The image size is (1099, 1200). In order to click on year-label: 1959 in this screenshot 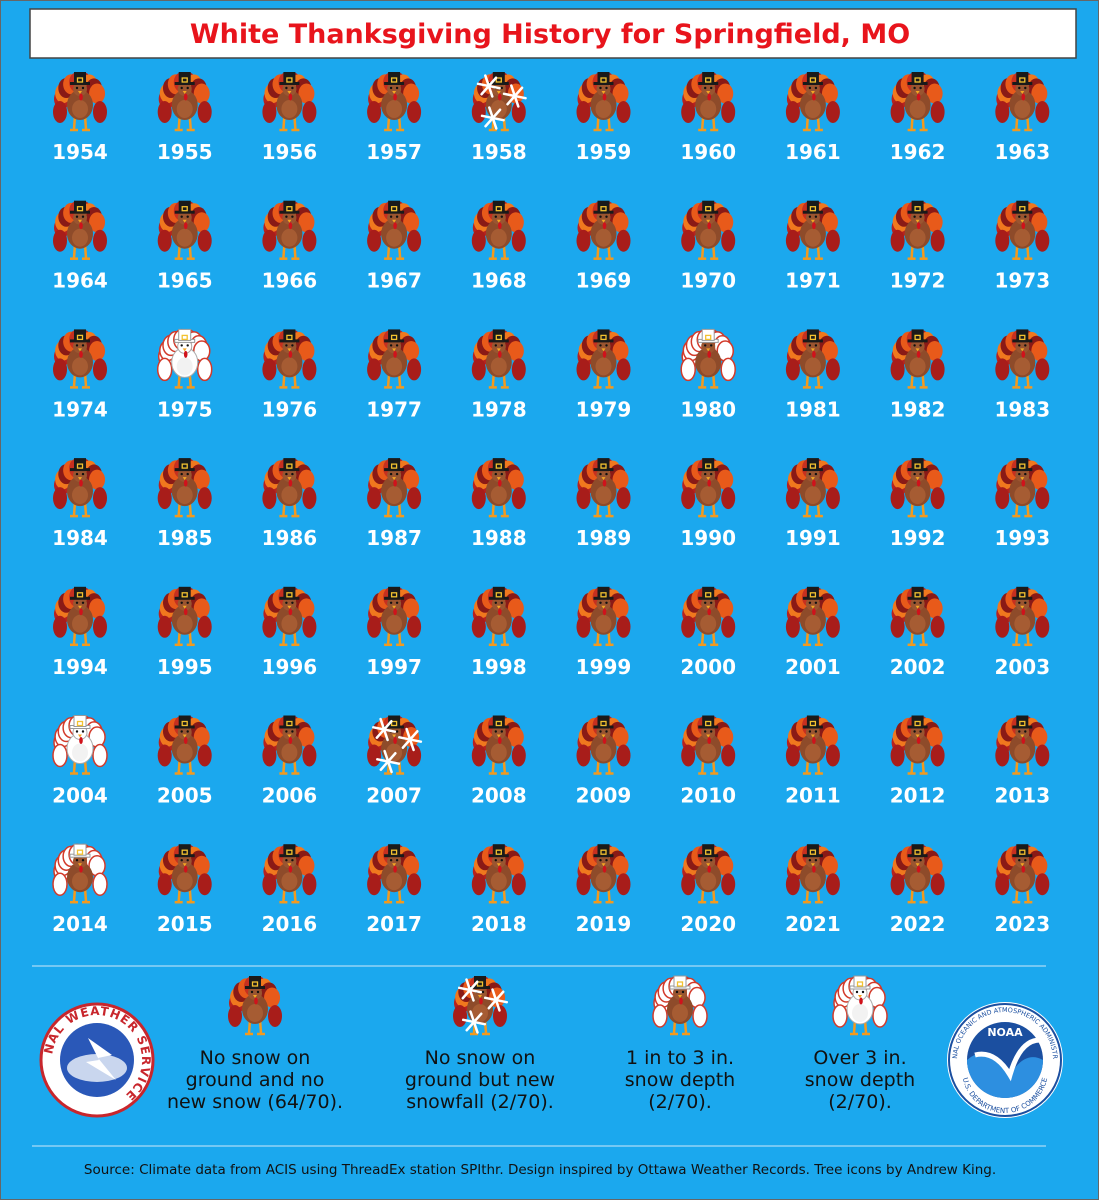, I will do `click(604, 152)`.